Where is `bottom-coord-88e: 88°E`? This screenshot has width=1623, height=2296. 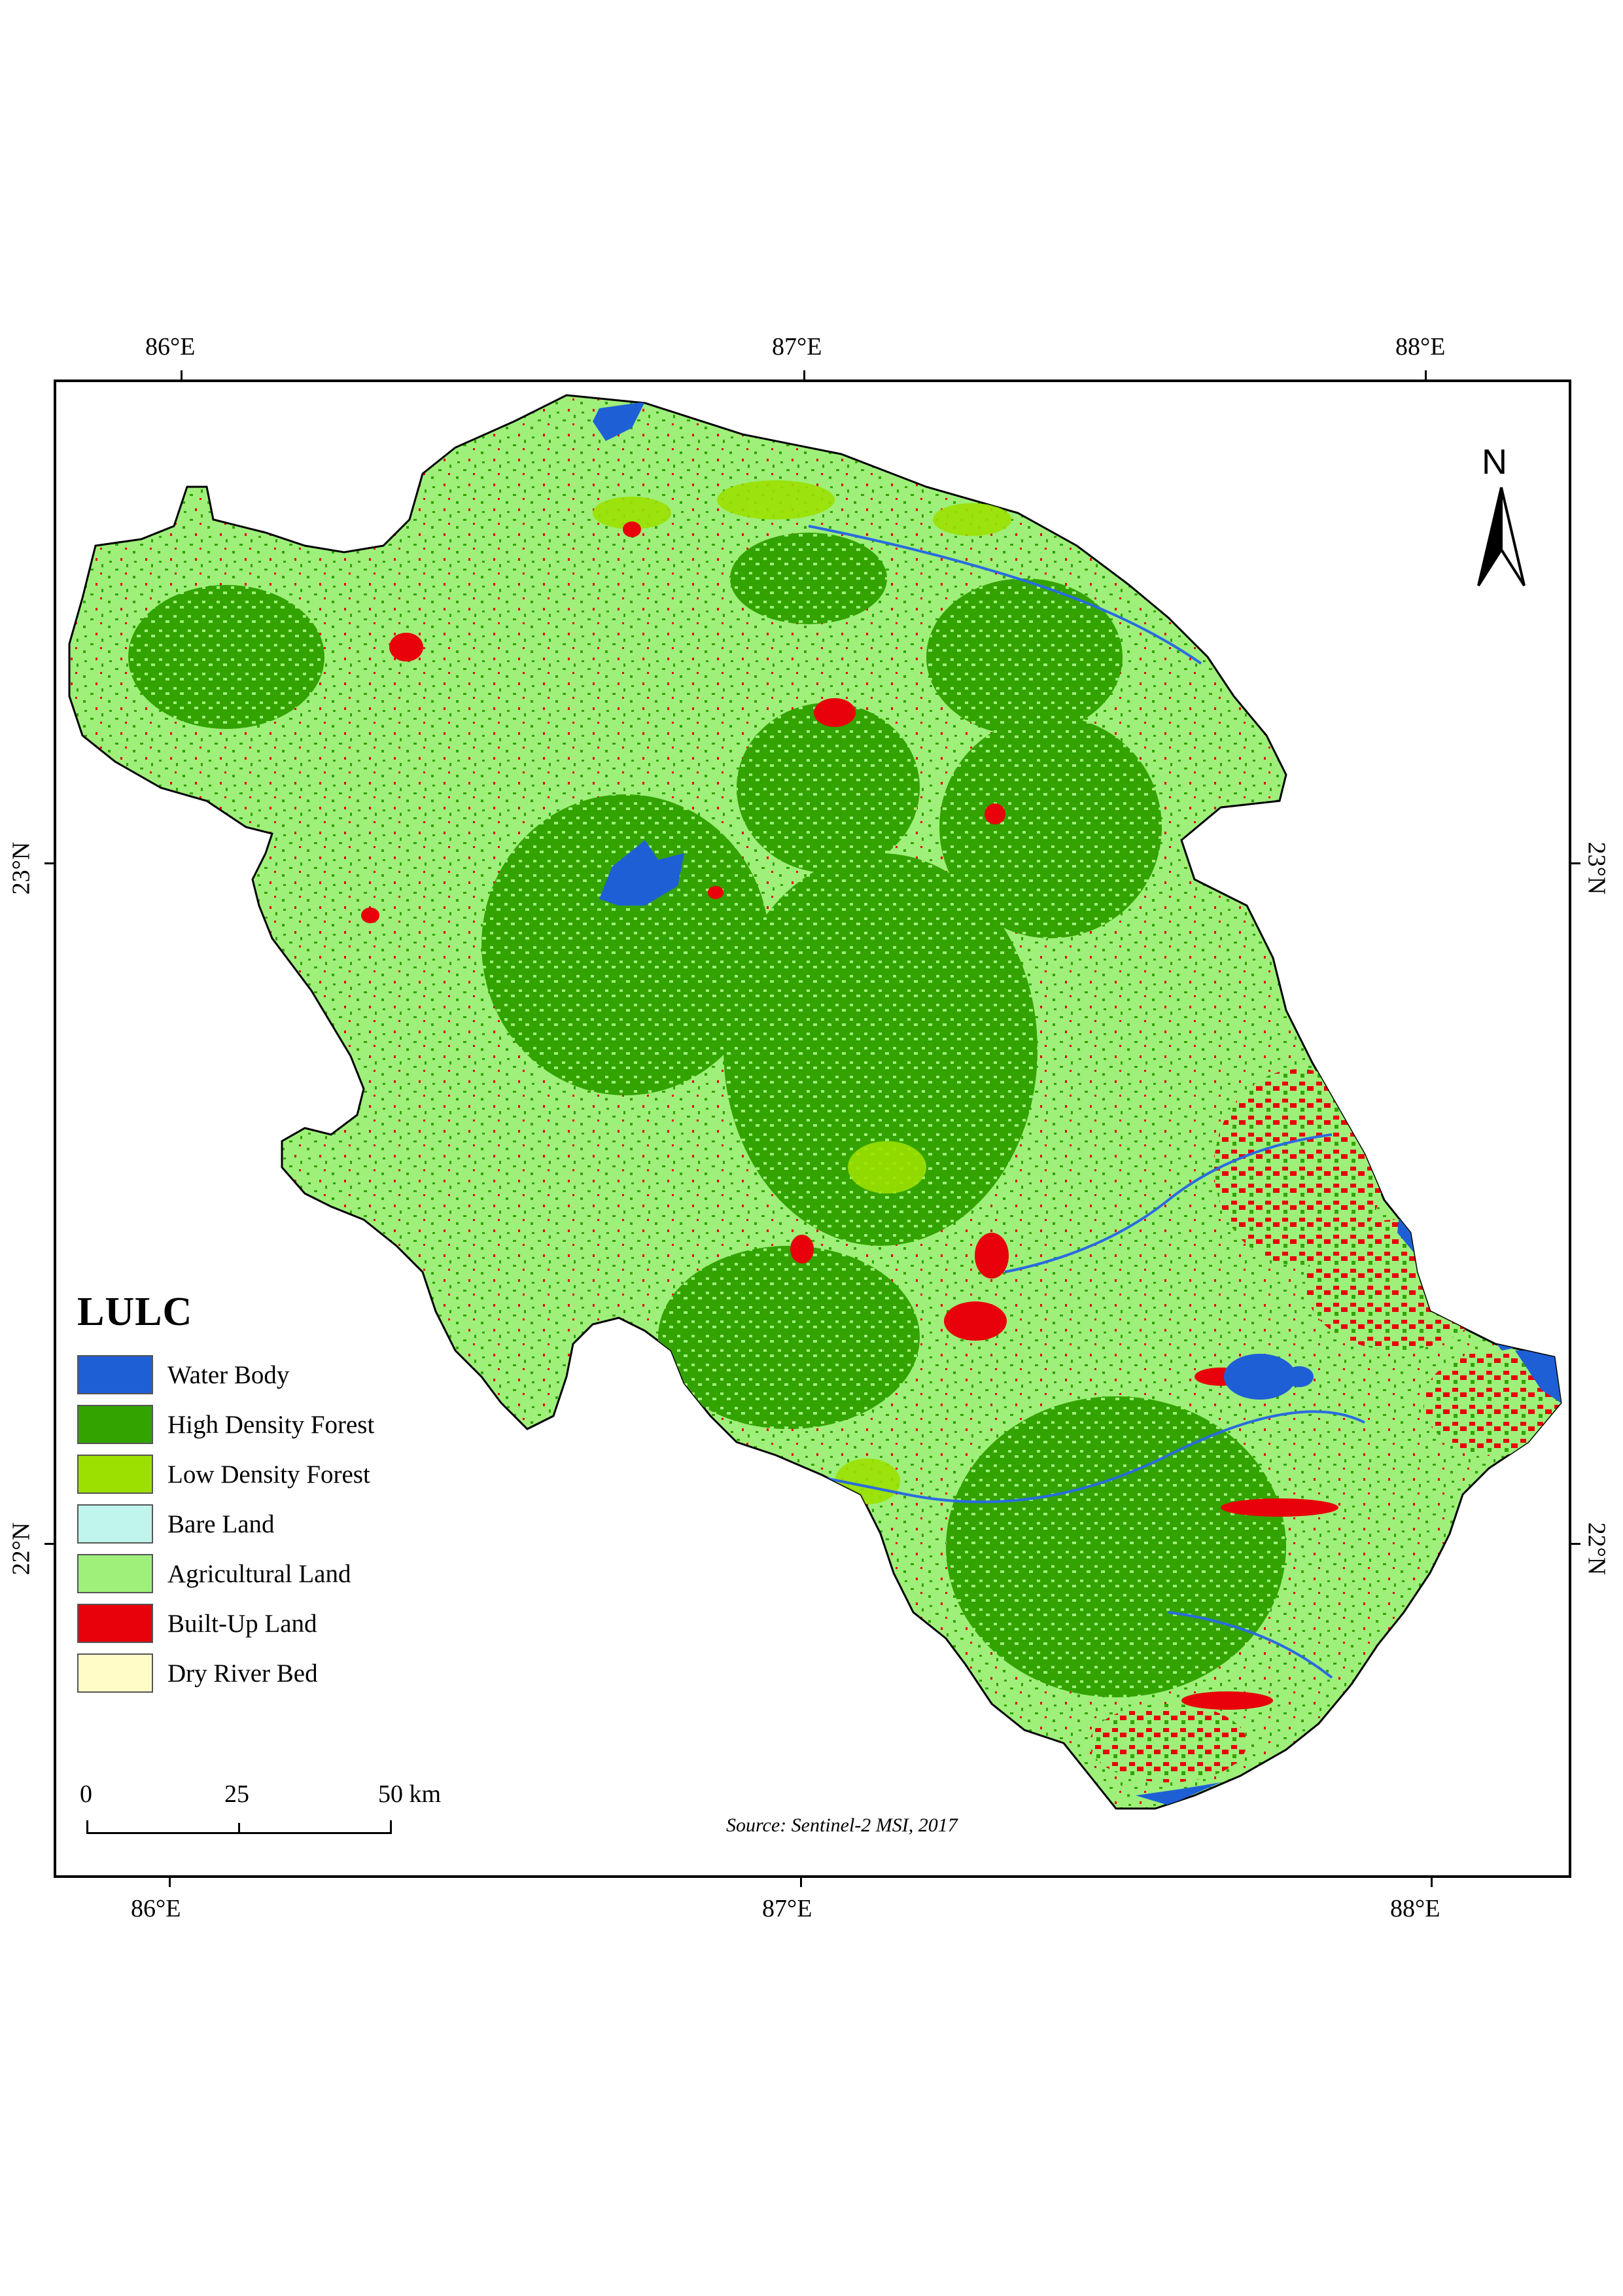 bottom-coord-88e: 88°E is located at coordinates (1415, 1909).